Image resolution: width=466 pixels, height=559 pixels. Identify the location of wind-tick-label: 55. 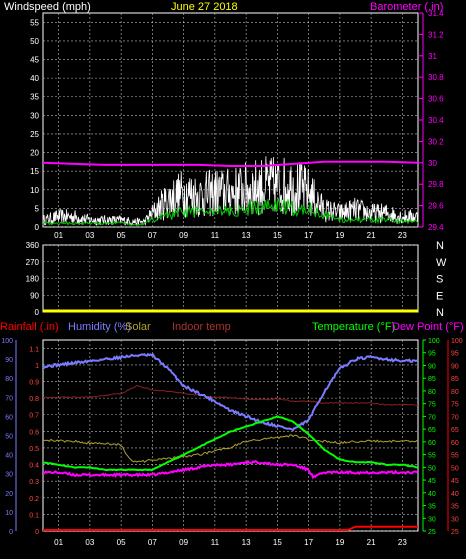
(34, 22).